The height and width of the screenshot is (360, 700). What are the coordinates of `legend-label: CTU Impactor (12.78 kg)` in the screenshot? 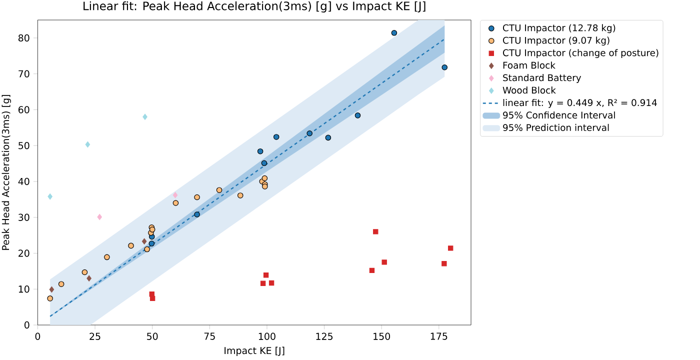 It's located at (559, 29).